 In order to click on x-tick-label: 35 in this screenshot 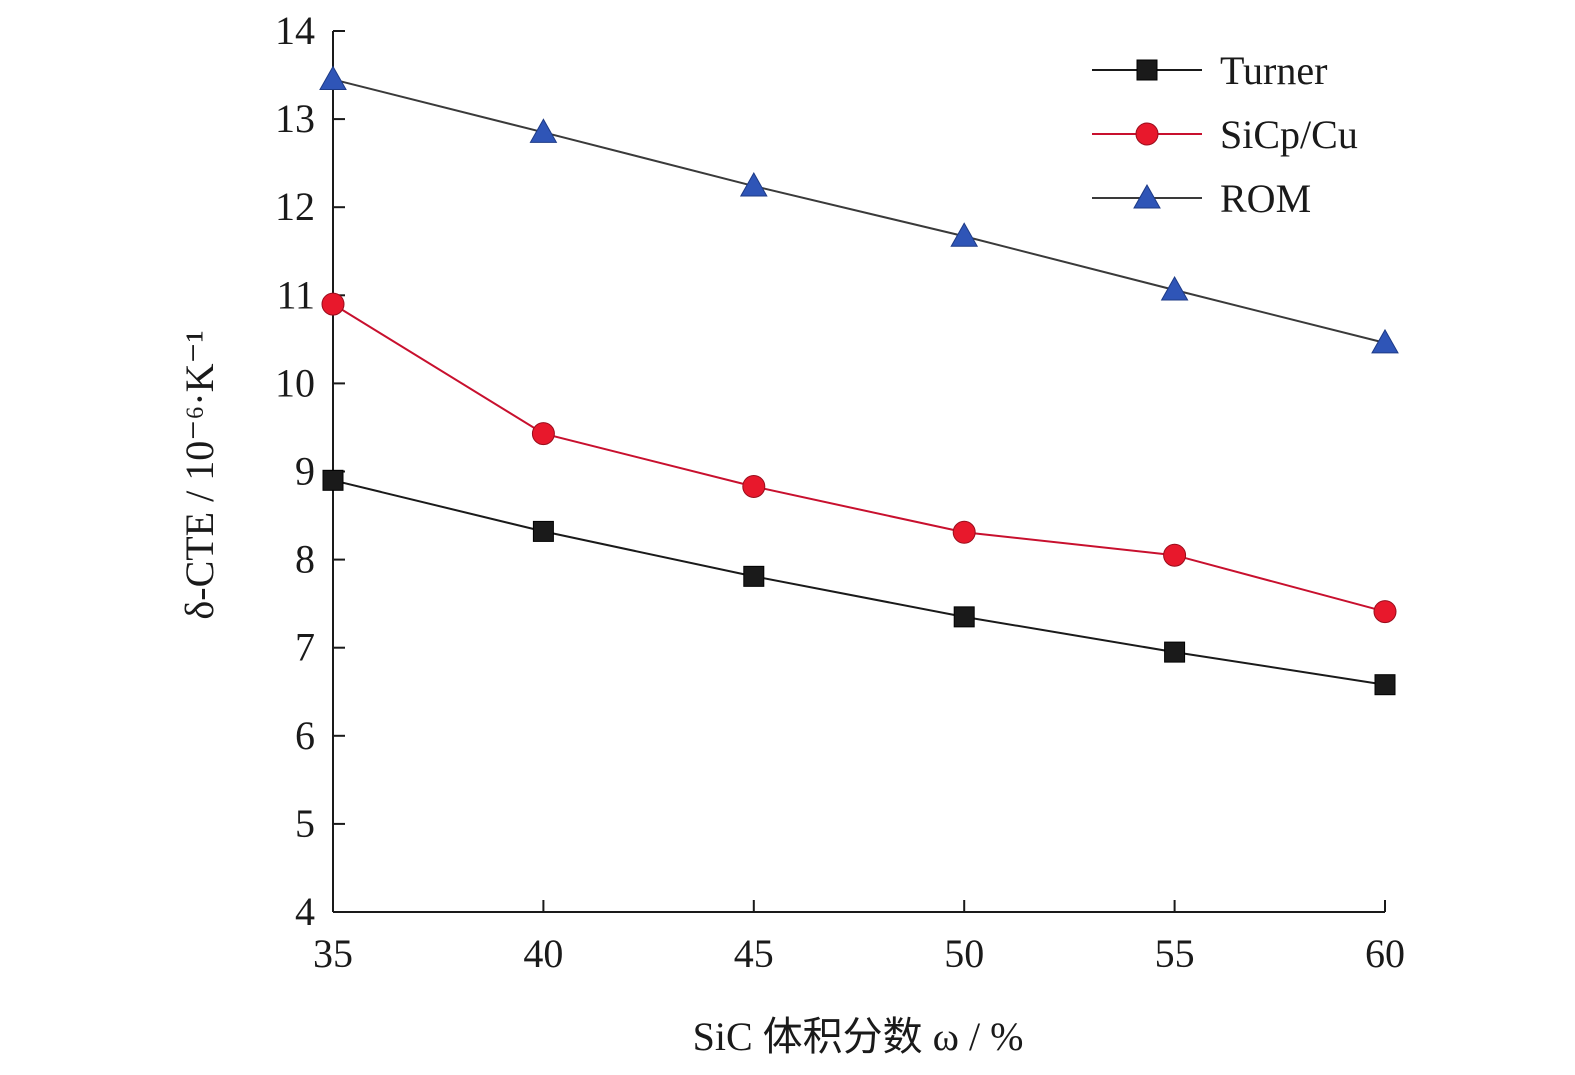, I will do `click(333, 953)`.